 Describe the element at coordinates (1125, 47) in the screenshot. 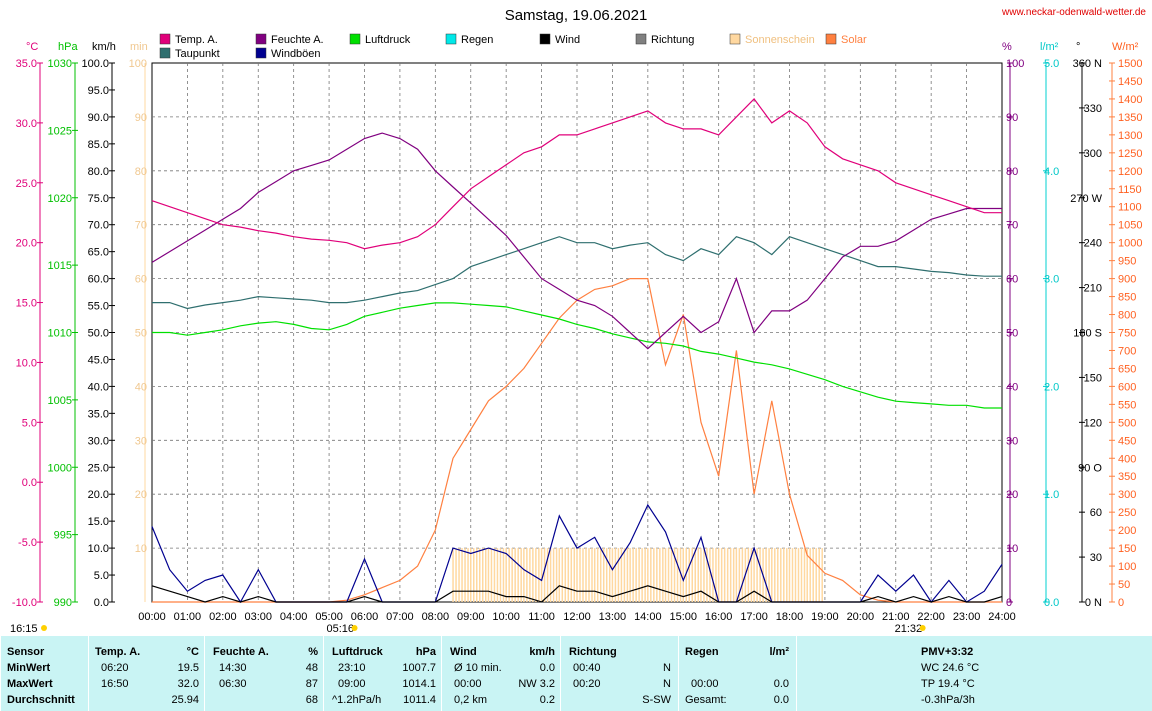

I see `axis-unit-solar: W/m²` at that location.